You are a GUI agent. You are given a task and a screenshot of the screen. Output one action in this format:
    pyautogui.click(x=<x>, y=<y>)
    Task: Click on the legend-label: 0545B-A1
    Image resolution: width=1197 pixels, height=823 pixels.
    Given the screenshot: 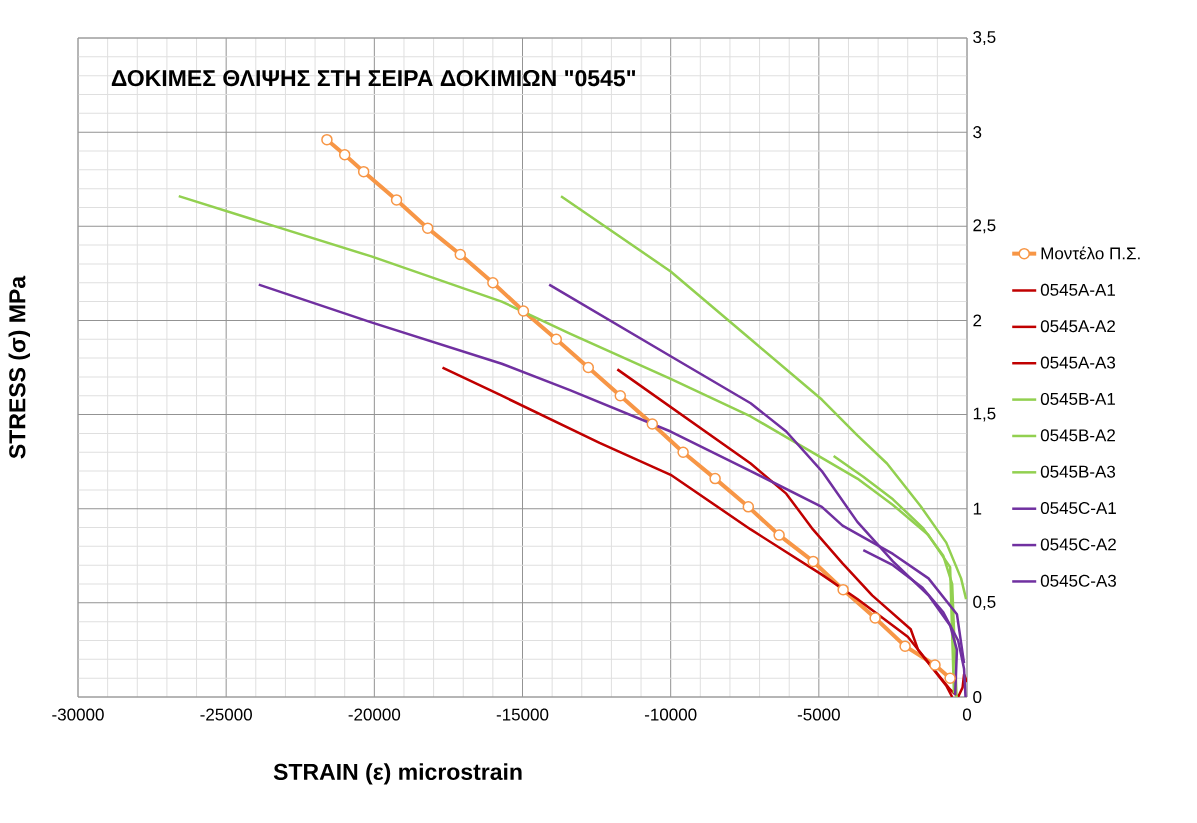 What is the action you would take?
    pyautogui.click(x=1077, y=398)
    